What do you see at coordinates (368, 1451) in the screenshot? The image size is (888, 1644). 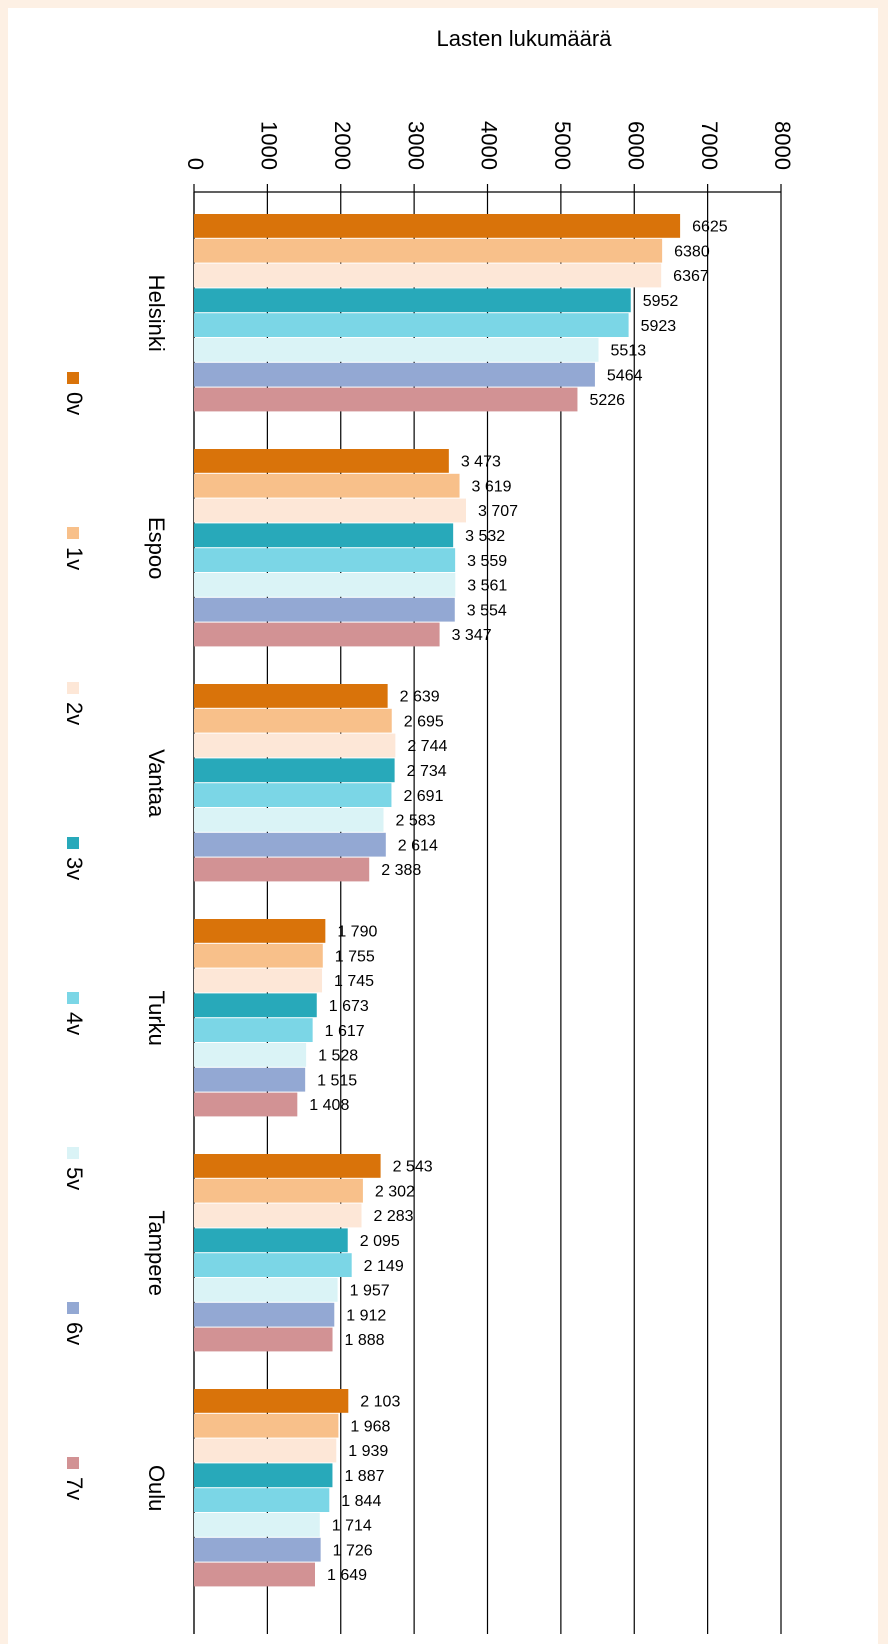 I see `value-label: 1 939` at bounding box center [368, 1451].